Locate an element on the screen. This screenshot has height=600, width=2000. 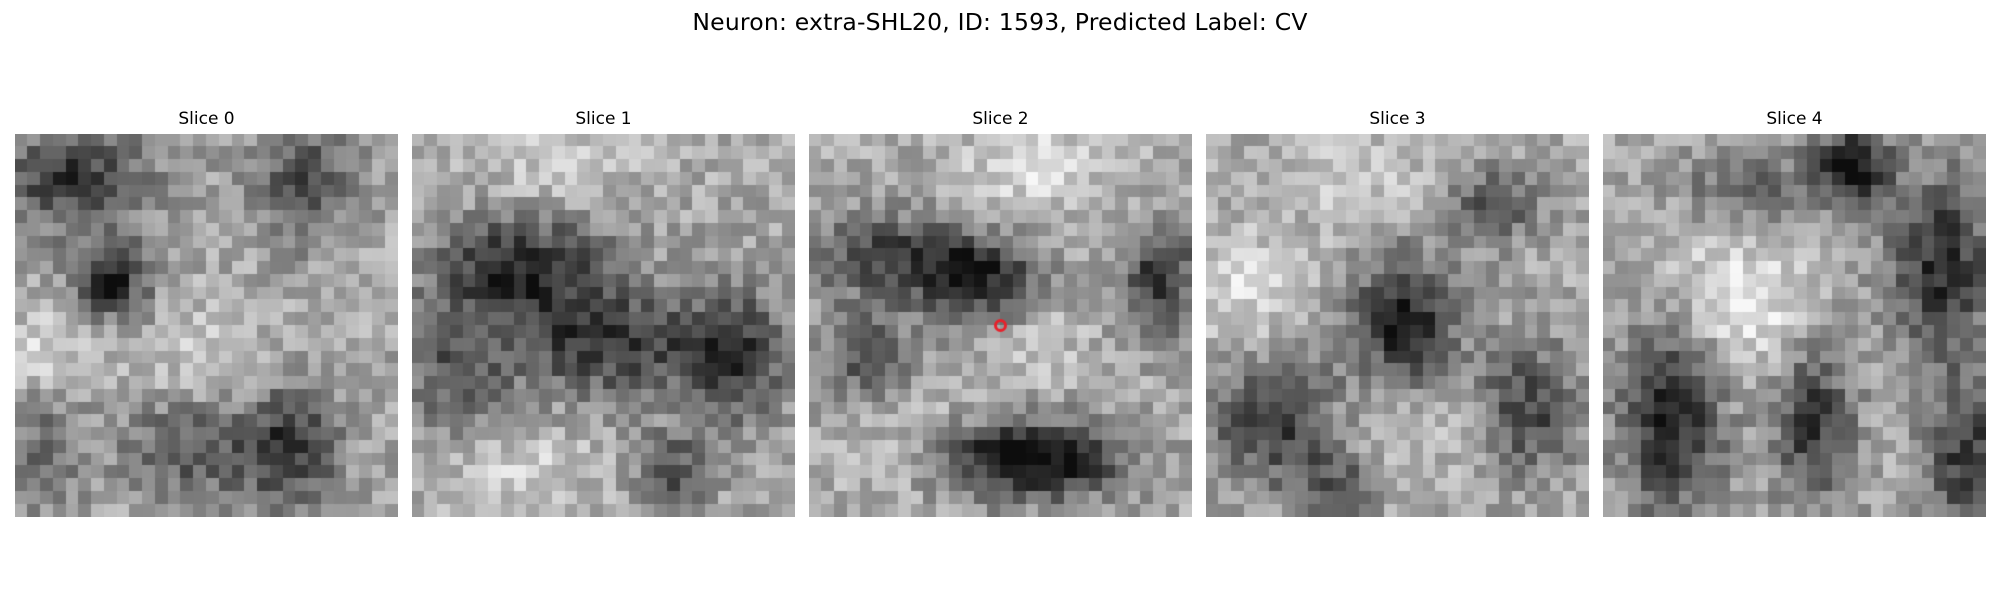
panel-title-slice-1: Slice 1 is located at coordinates (603, 119).